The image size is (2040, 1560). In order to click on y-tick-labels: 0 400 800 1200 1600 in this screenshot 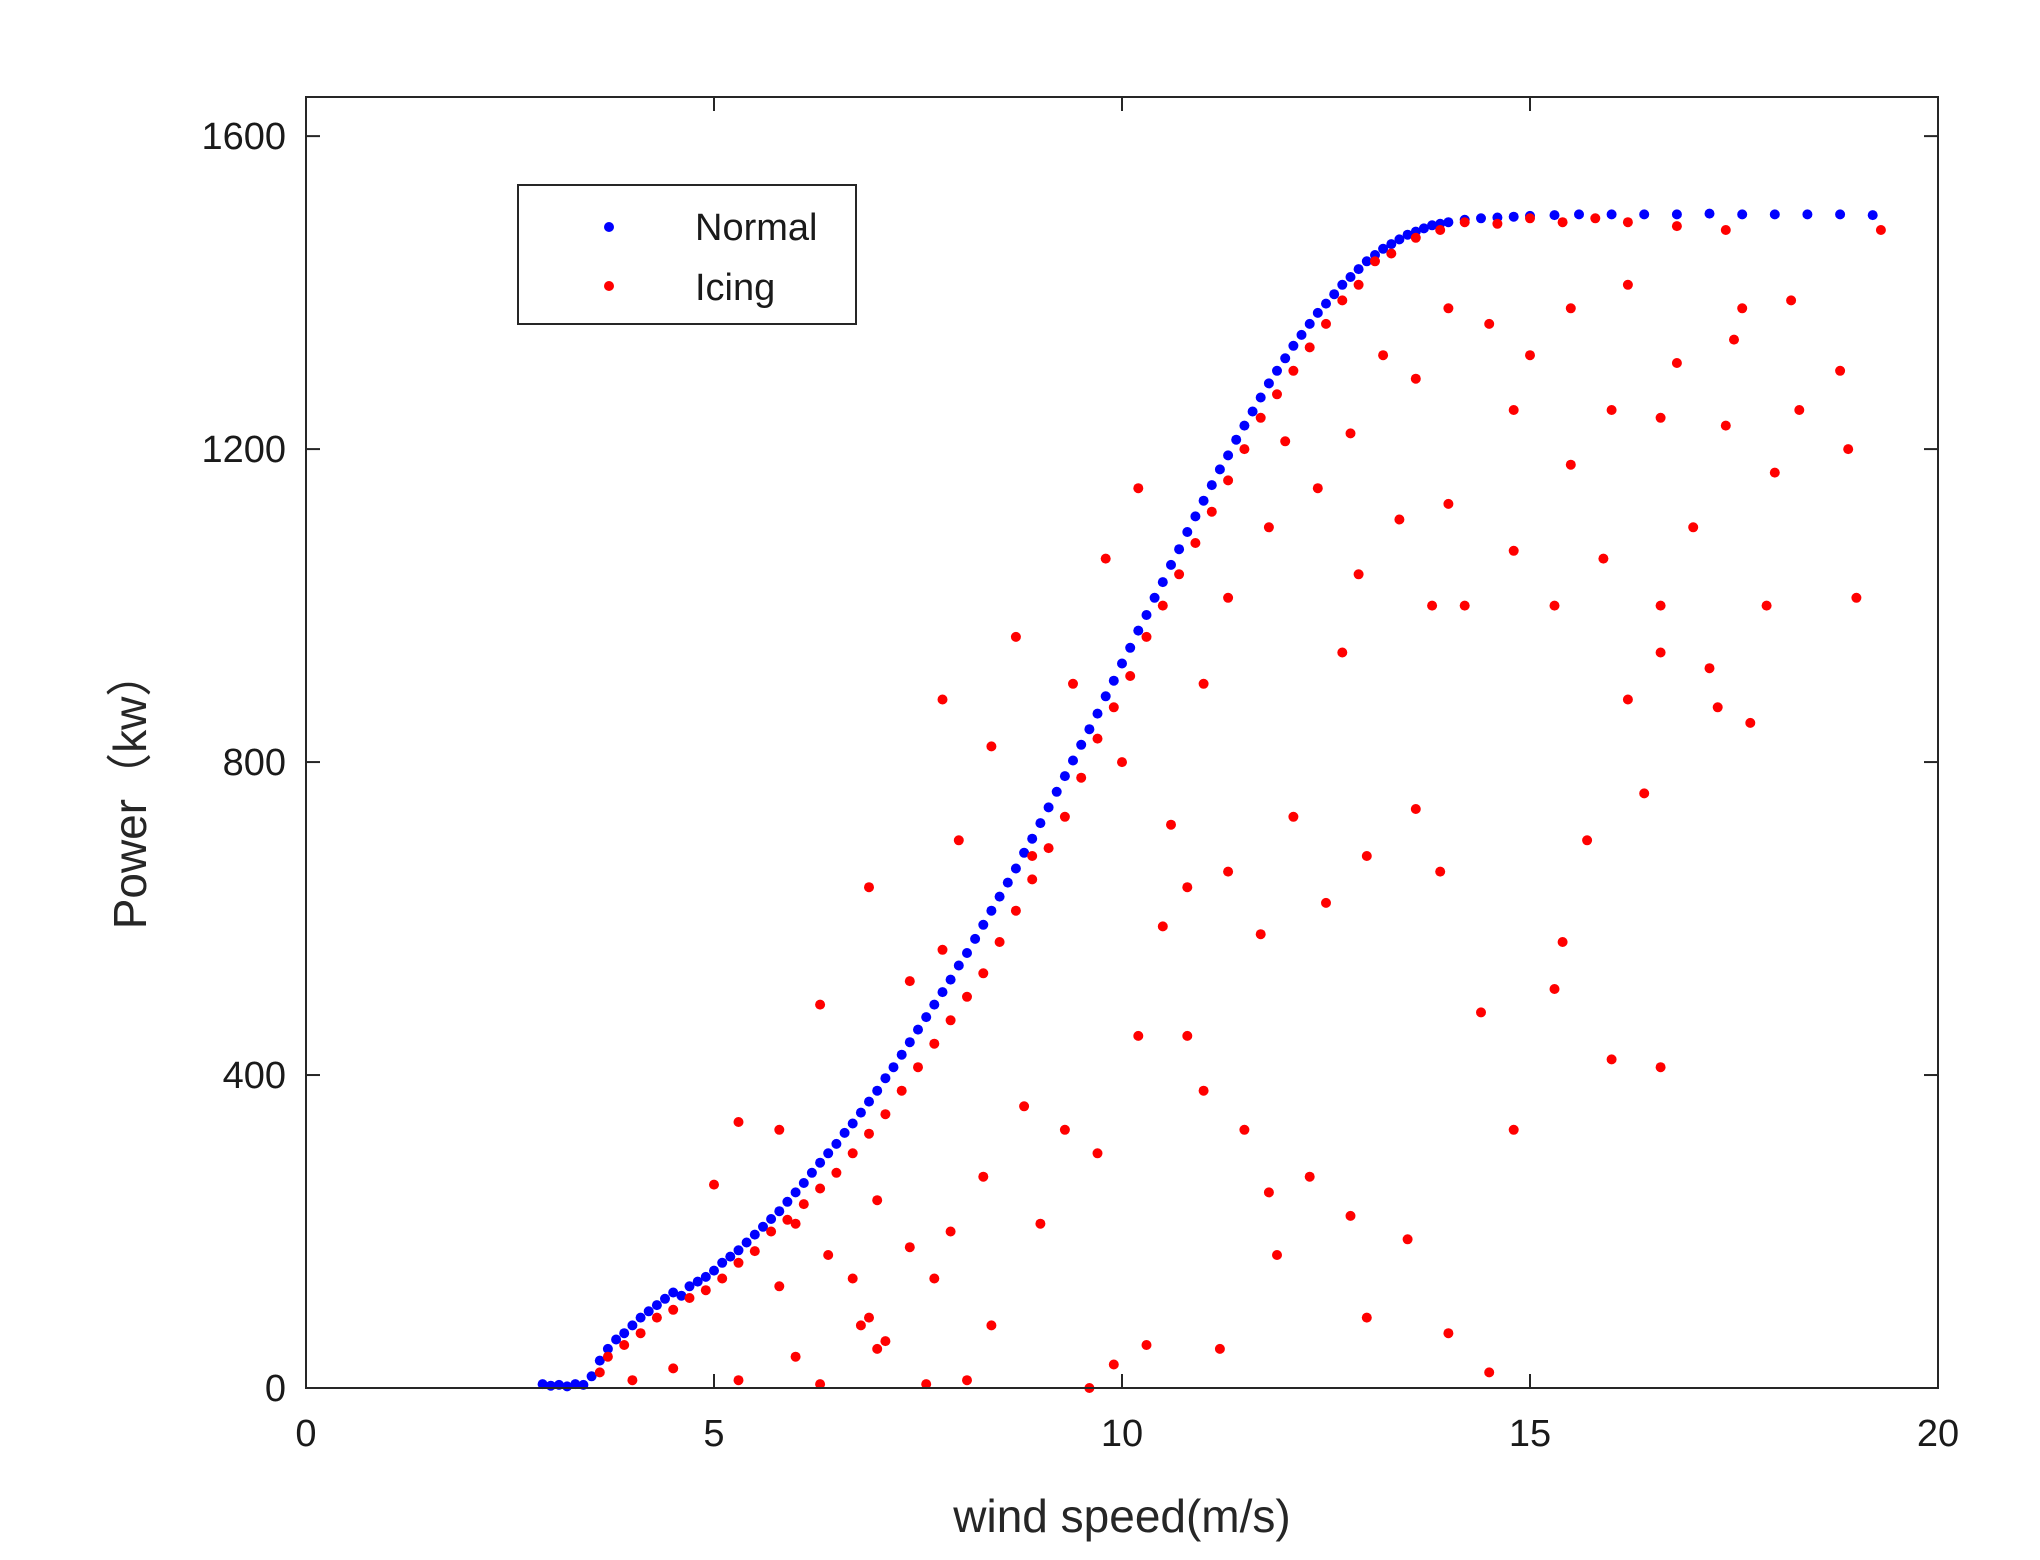, I will do `click(243, 763)`.